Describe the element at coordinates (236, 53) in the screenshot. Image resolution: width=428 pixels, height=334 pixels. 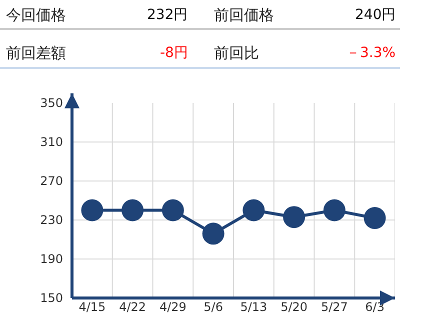
I see `text: 前回比` at that location.